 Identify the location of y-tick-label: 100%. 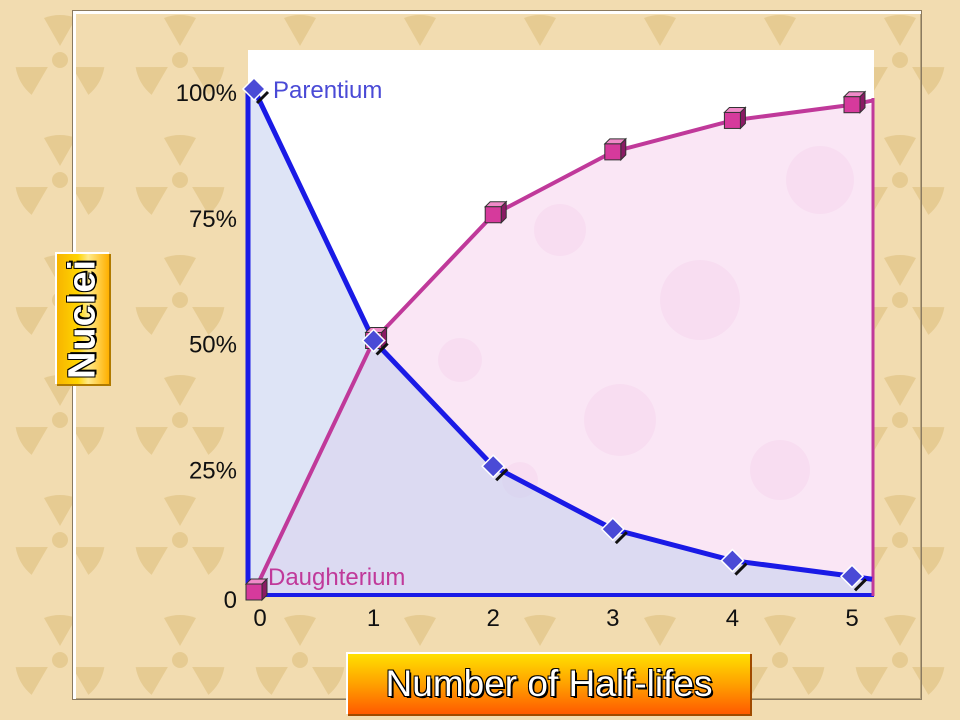
(206, 93).